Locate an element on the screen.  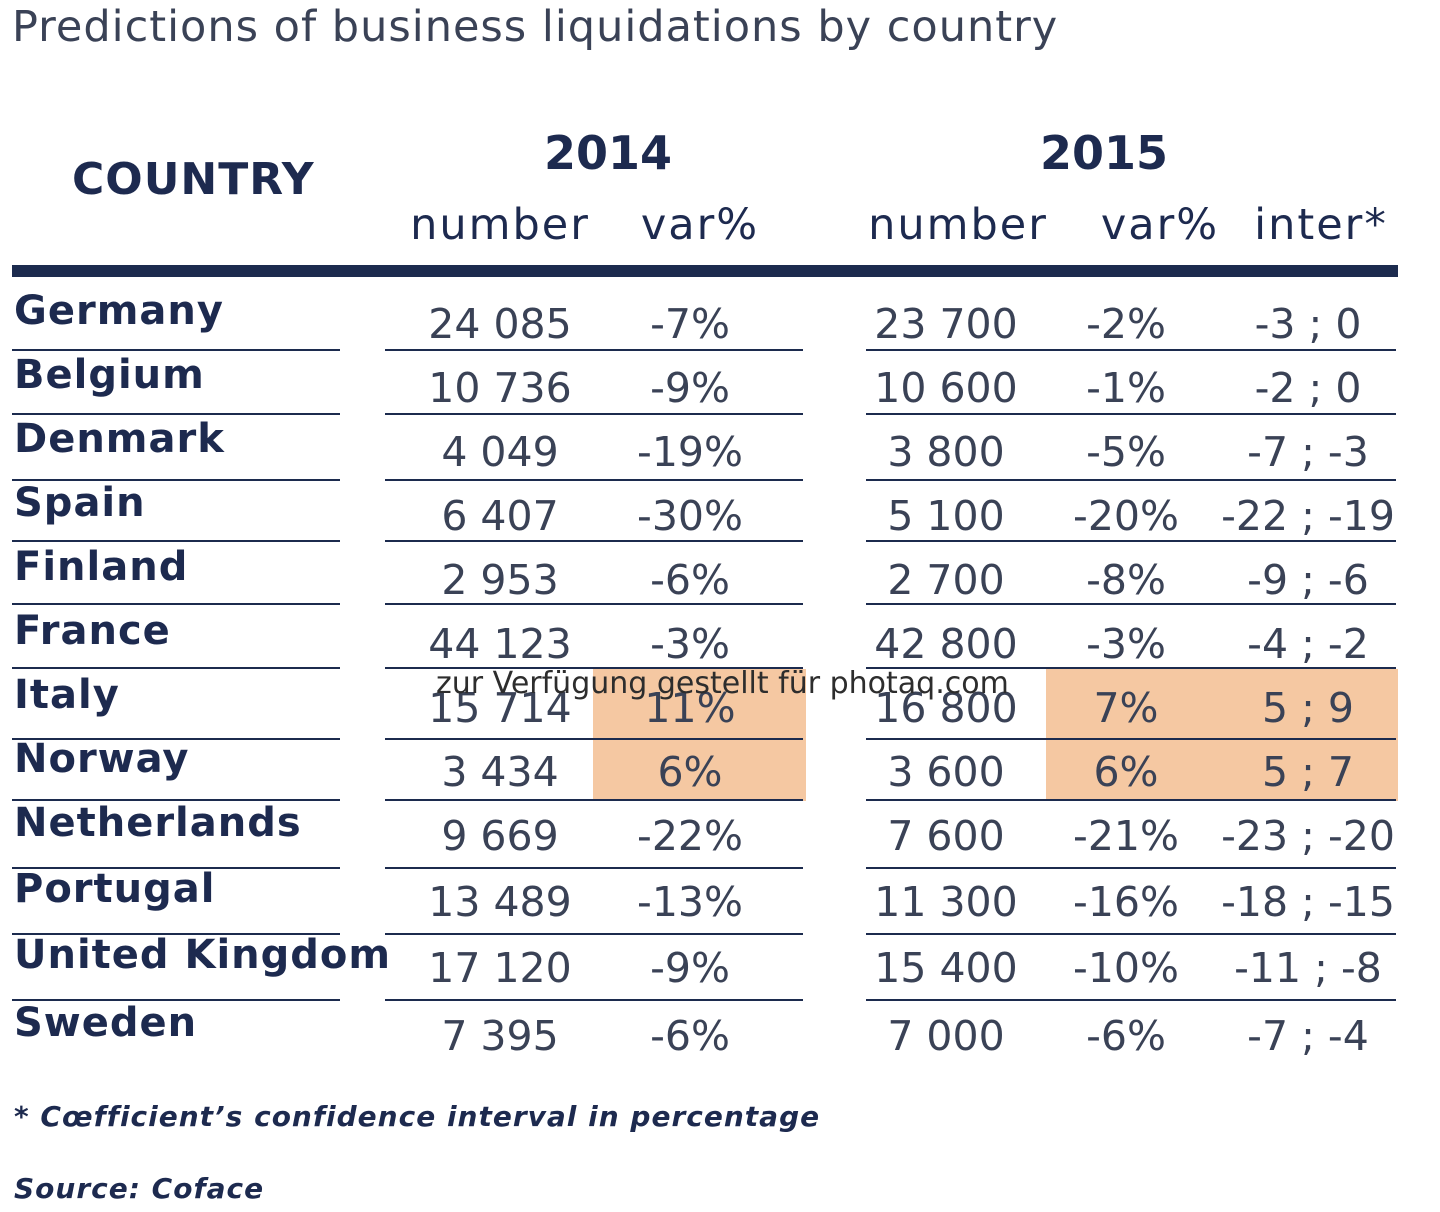
cell-var-2014: -30% is located at coordinates (690, 516).